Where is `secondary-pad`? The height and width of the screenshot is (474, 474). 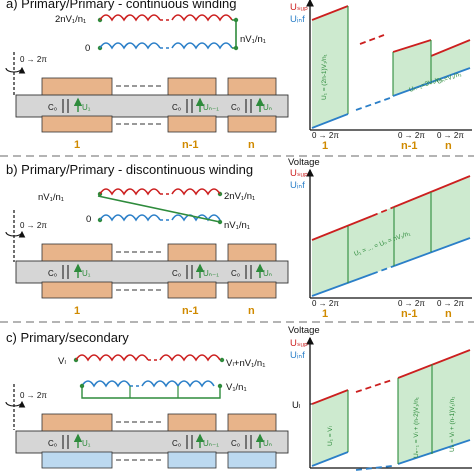 secondary-pad is located at coordinates (77, 460).